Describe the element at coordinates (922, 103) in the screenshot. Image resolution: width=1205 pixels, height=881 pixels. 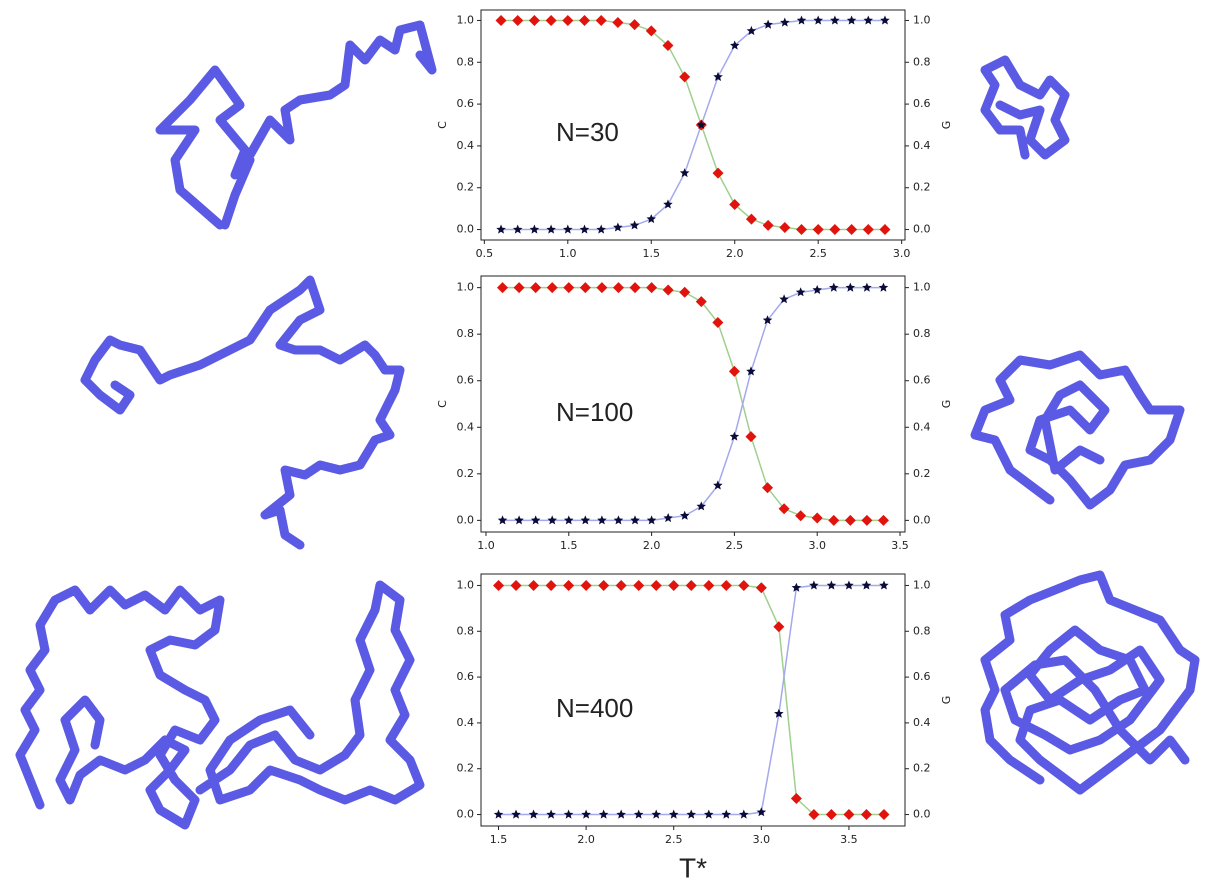
I see `y2-tick-label: 0.6` at that location.